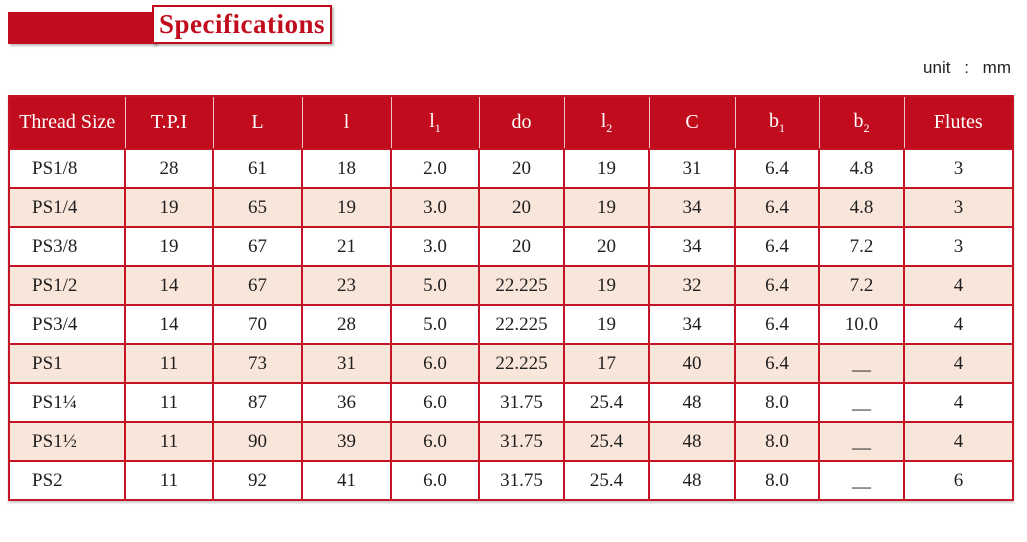  I want to click on table-cell: 90, so click(257, 441).